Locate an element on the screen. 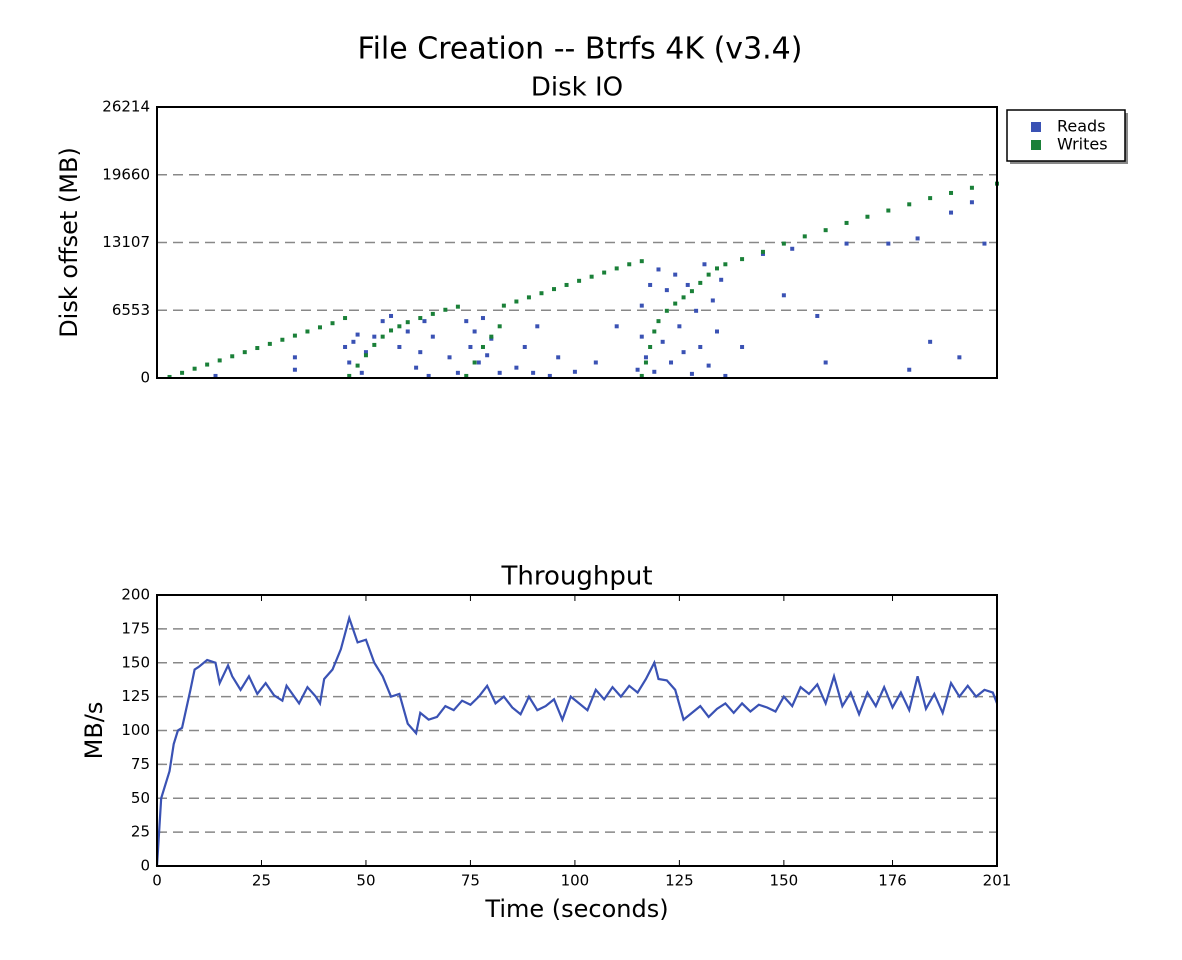 The width and height of the screenshot is (1182, 960). y-tick-label: 50 is located at coordinates (140, 798).